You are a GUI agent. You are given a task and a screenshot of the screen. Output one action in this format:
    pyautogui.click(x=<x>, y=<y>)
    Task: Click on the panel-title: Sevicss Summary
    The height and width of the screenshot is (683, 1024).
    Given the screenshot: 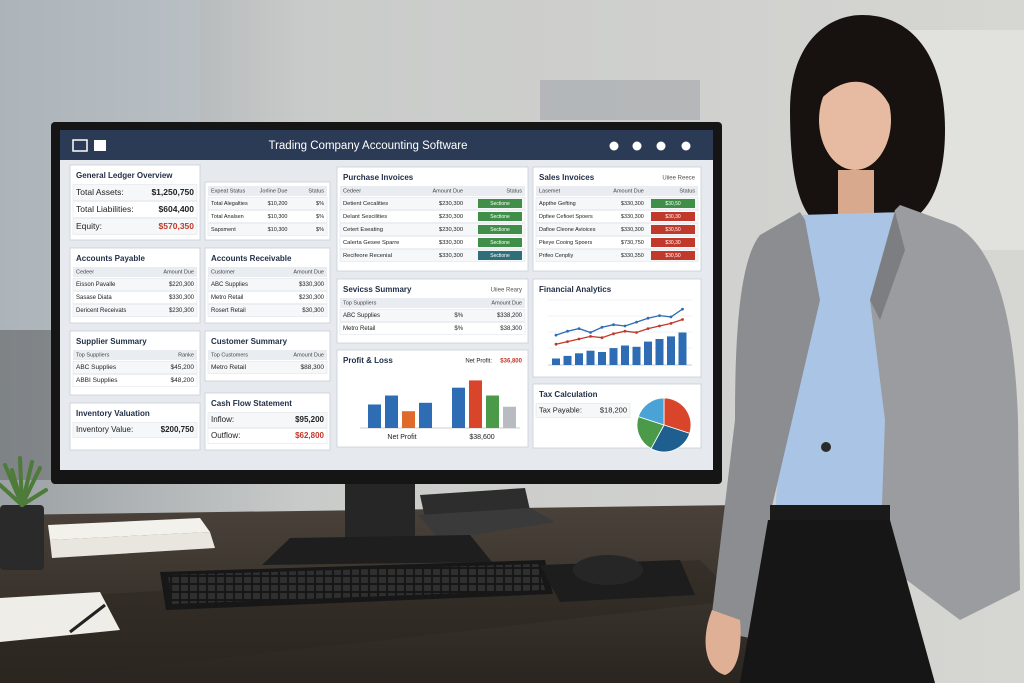 What is the action you would take?
    pyautogui.click(x=377, y=289)
    